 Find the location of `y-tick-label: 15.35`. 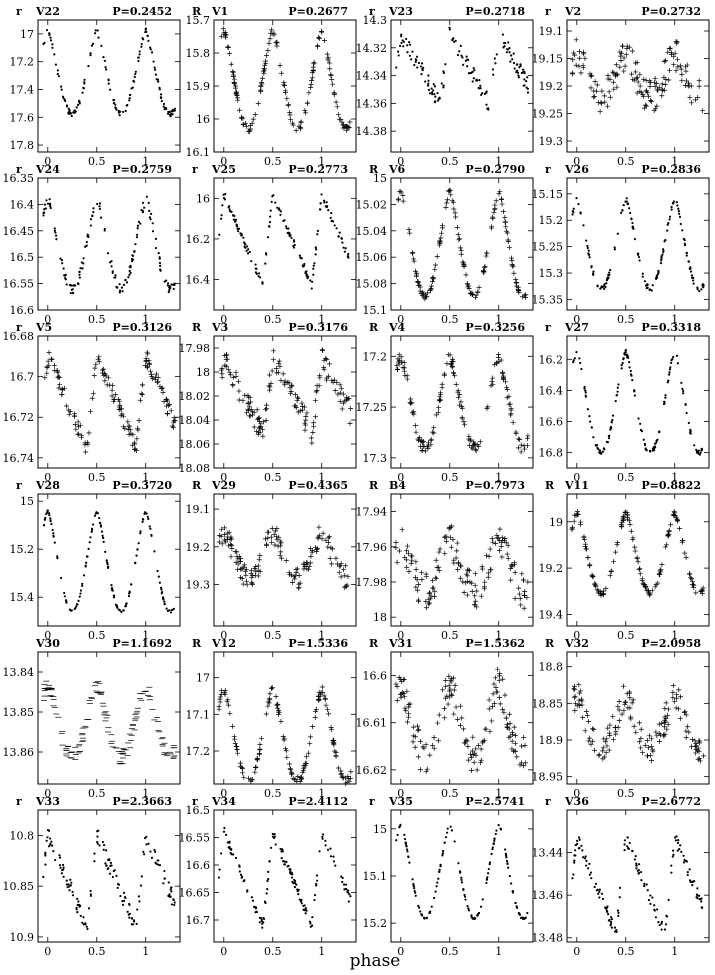

y-tick-label: 15.35 is located at coordinates (548, 299).